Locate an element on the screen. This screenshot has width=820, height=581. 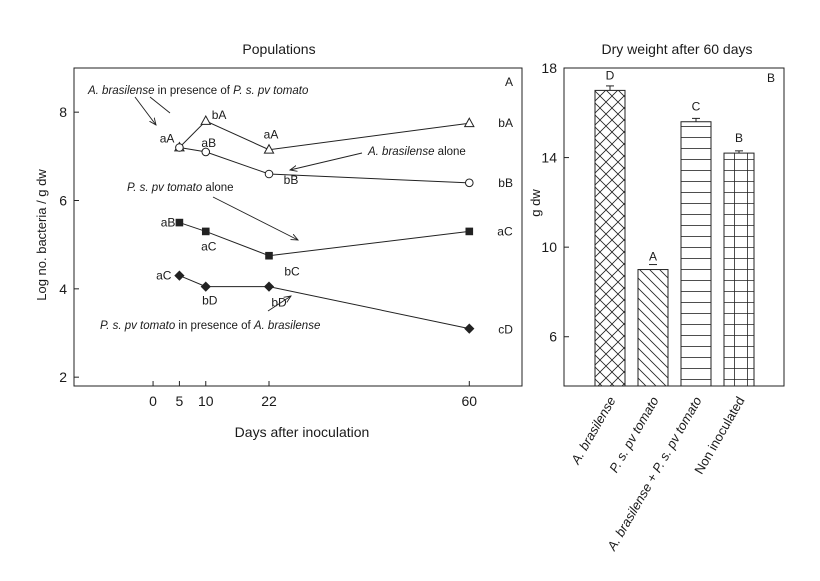
panel-a-ylabel: Log no. bacteria / g dw is located at coordinates (41, 235).